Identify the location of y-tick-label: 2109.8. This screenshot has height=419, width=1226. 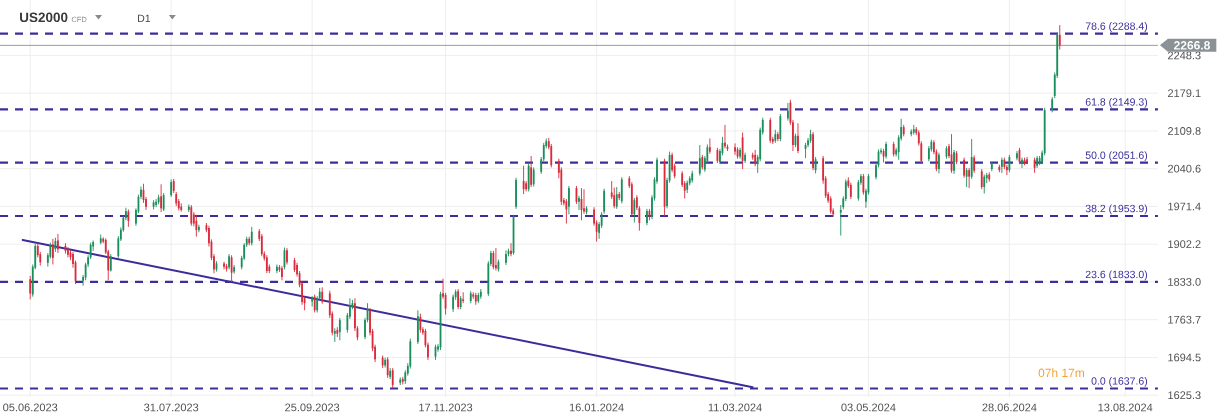
(1184, 131).